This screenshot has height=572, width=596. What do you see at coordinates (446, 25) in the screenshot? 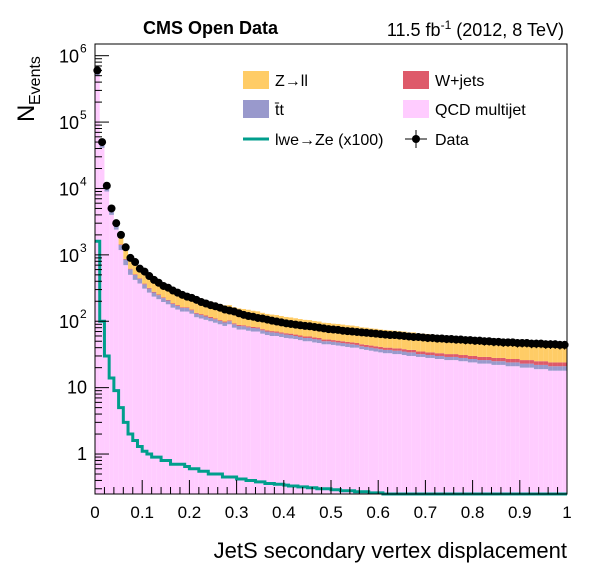
I see `luminosity-unit-exponent: -1` at bounding box center [446, 25].